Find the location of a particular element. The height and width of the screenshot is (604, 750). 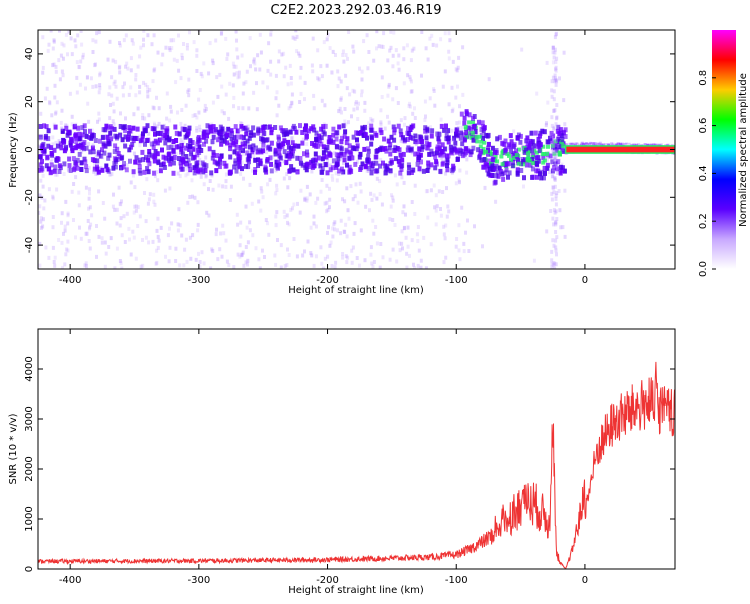

colorbar-tick-label: 0.6 is located at coordinates (703, 126).